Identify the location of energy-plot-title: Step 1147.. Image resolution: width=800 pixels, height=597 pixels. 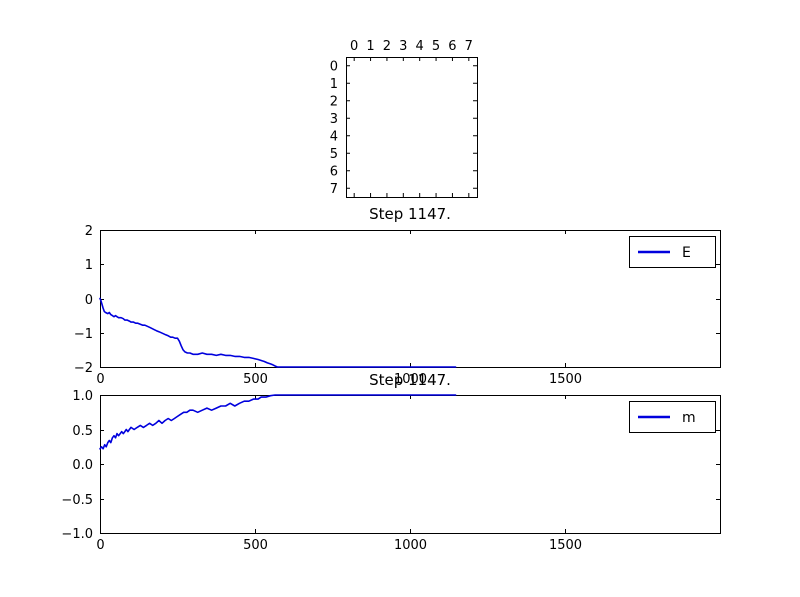
(410, 214).